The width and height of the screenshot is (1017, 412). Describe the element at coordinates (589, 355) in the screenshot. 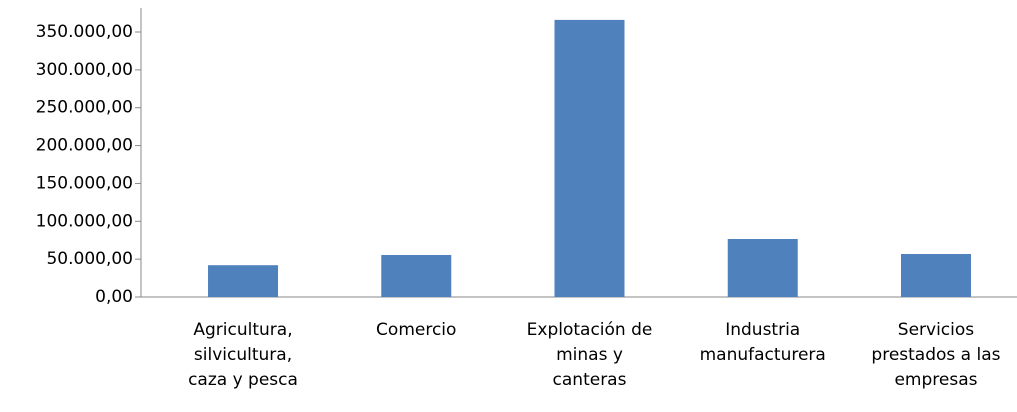

I see `x-tick-label: Explotación de minas y canteras` at that location.